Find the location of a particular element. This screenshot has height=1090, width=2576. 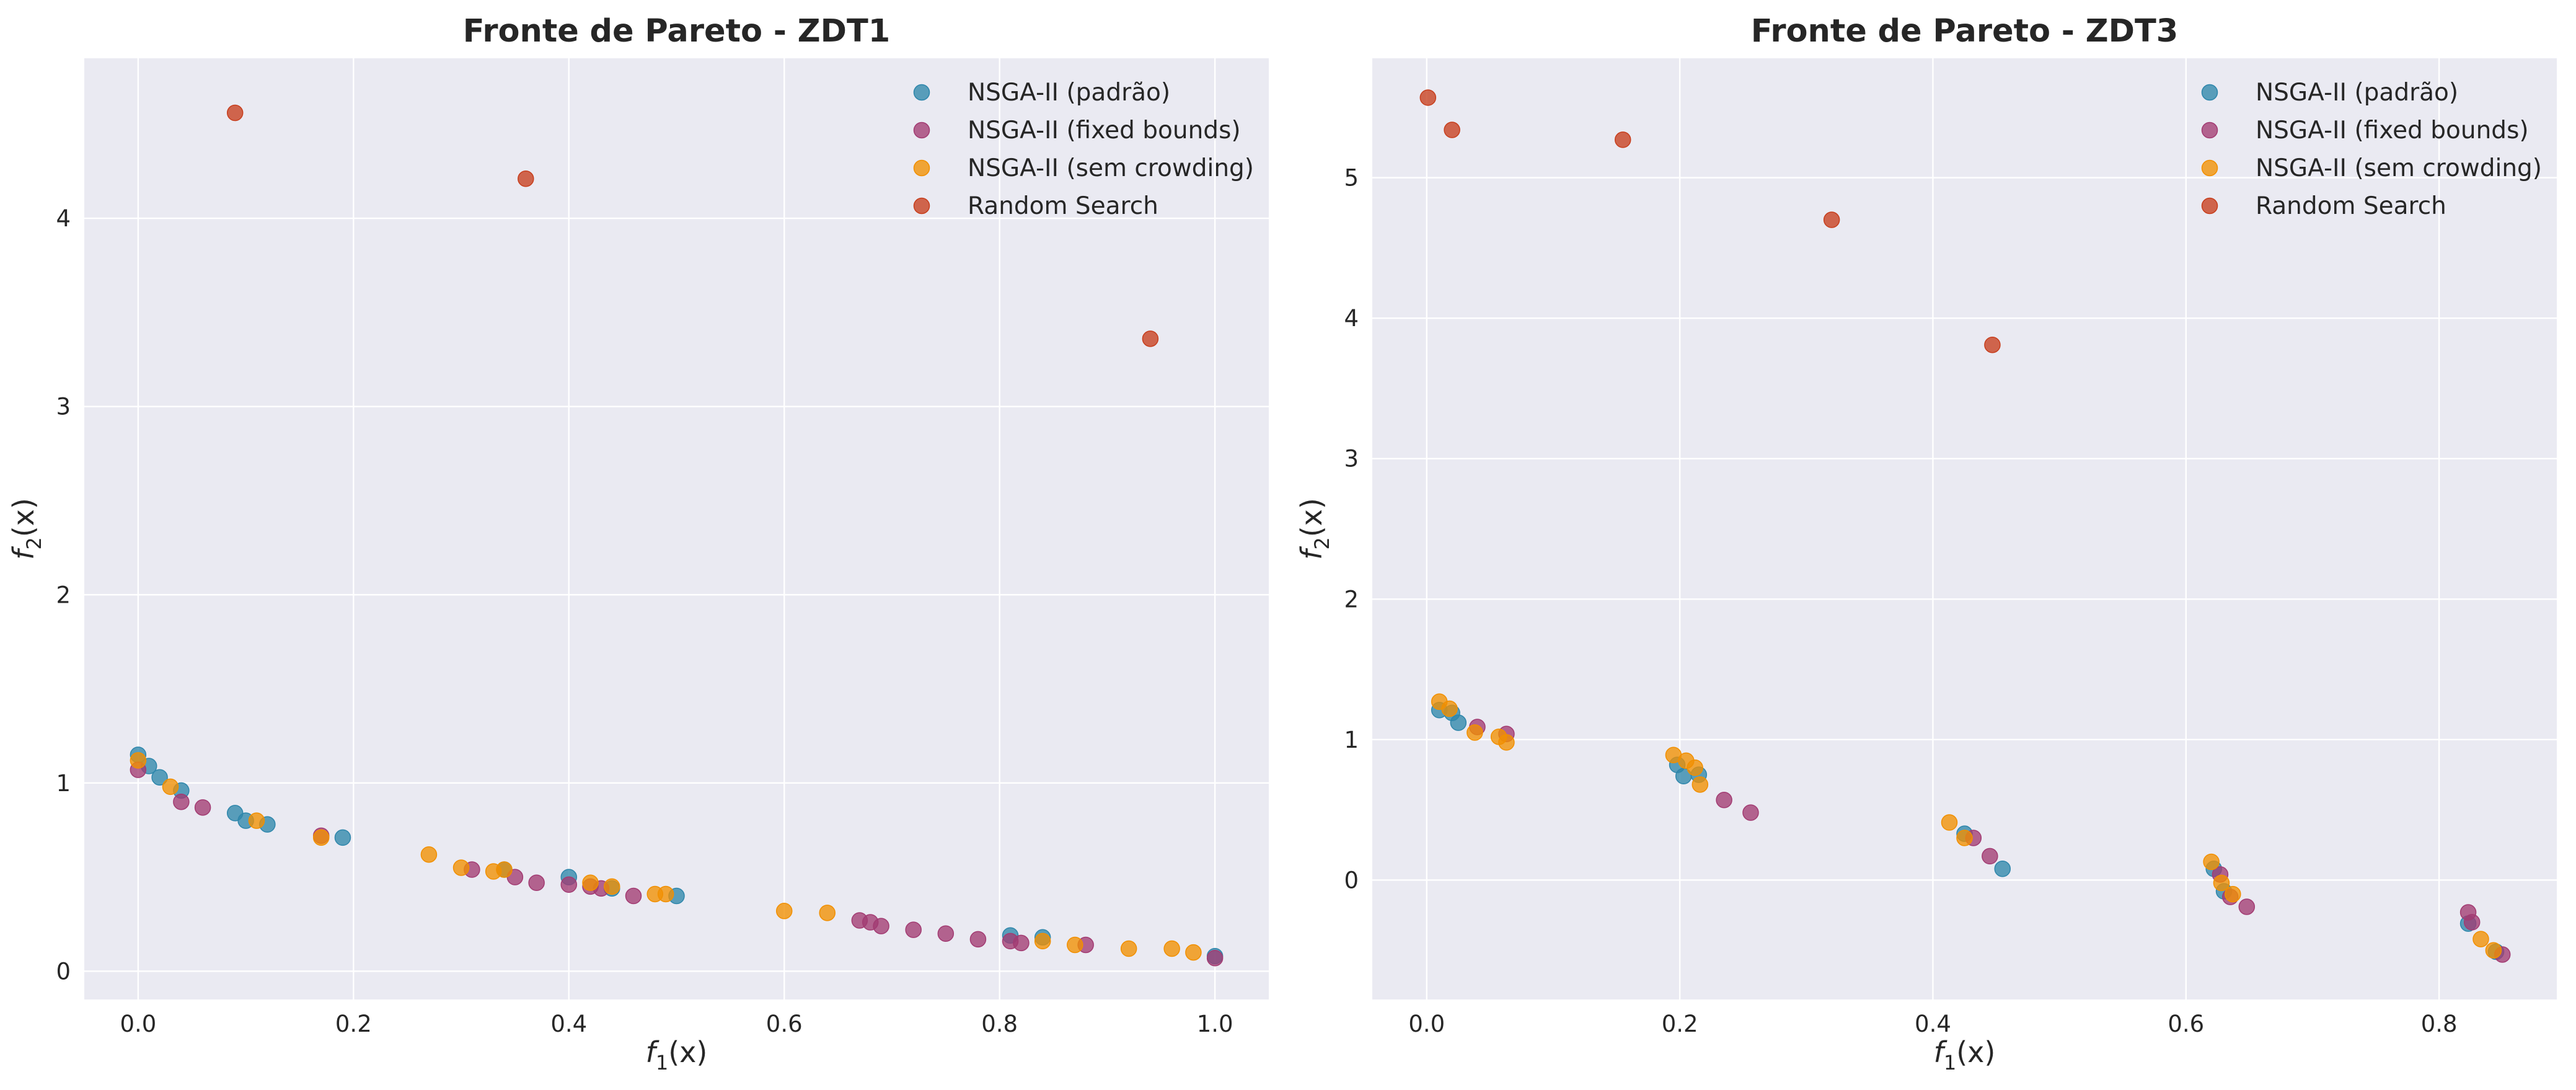

y-tick-label: 2 is located at coordinates (1351, 599).